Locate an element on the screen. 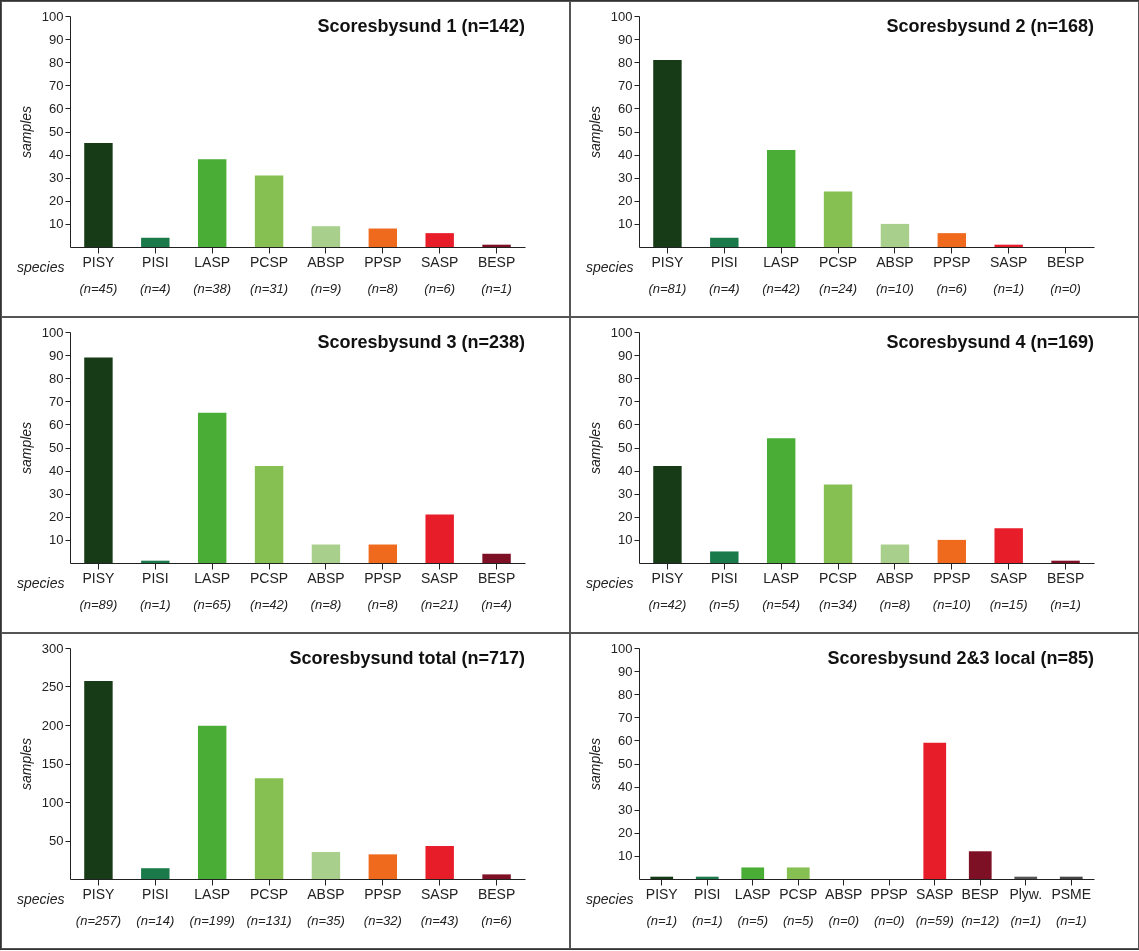 Image resolution: width=1139 pixels, height=951 pixels. data-label: (n=9) is located at coordinates (326, 288).